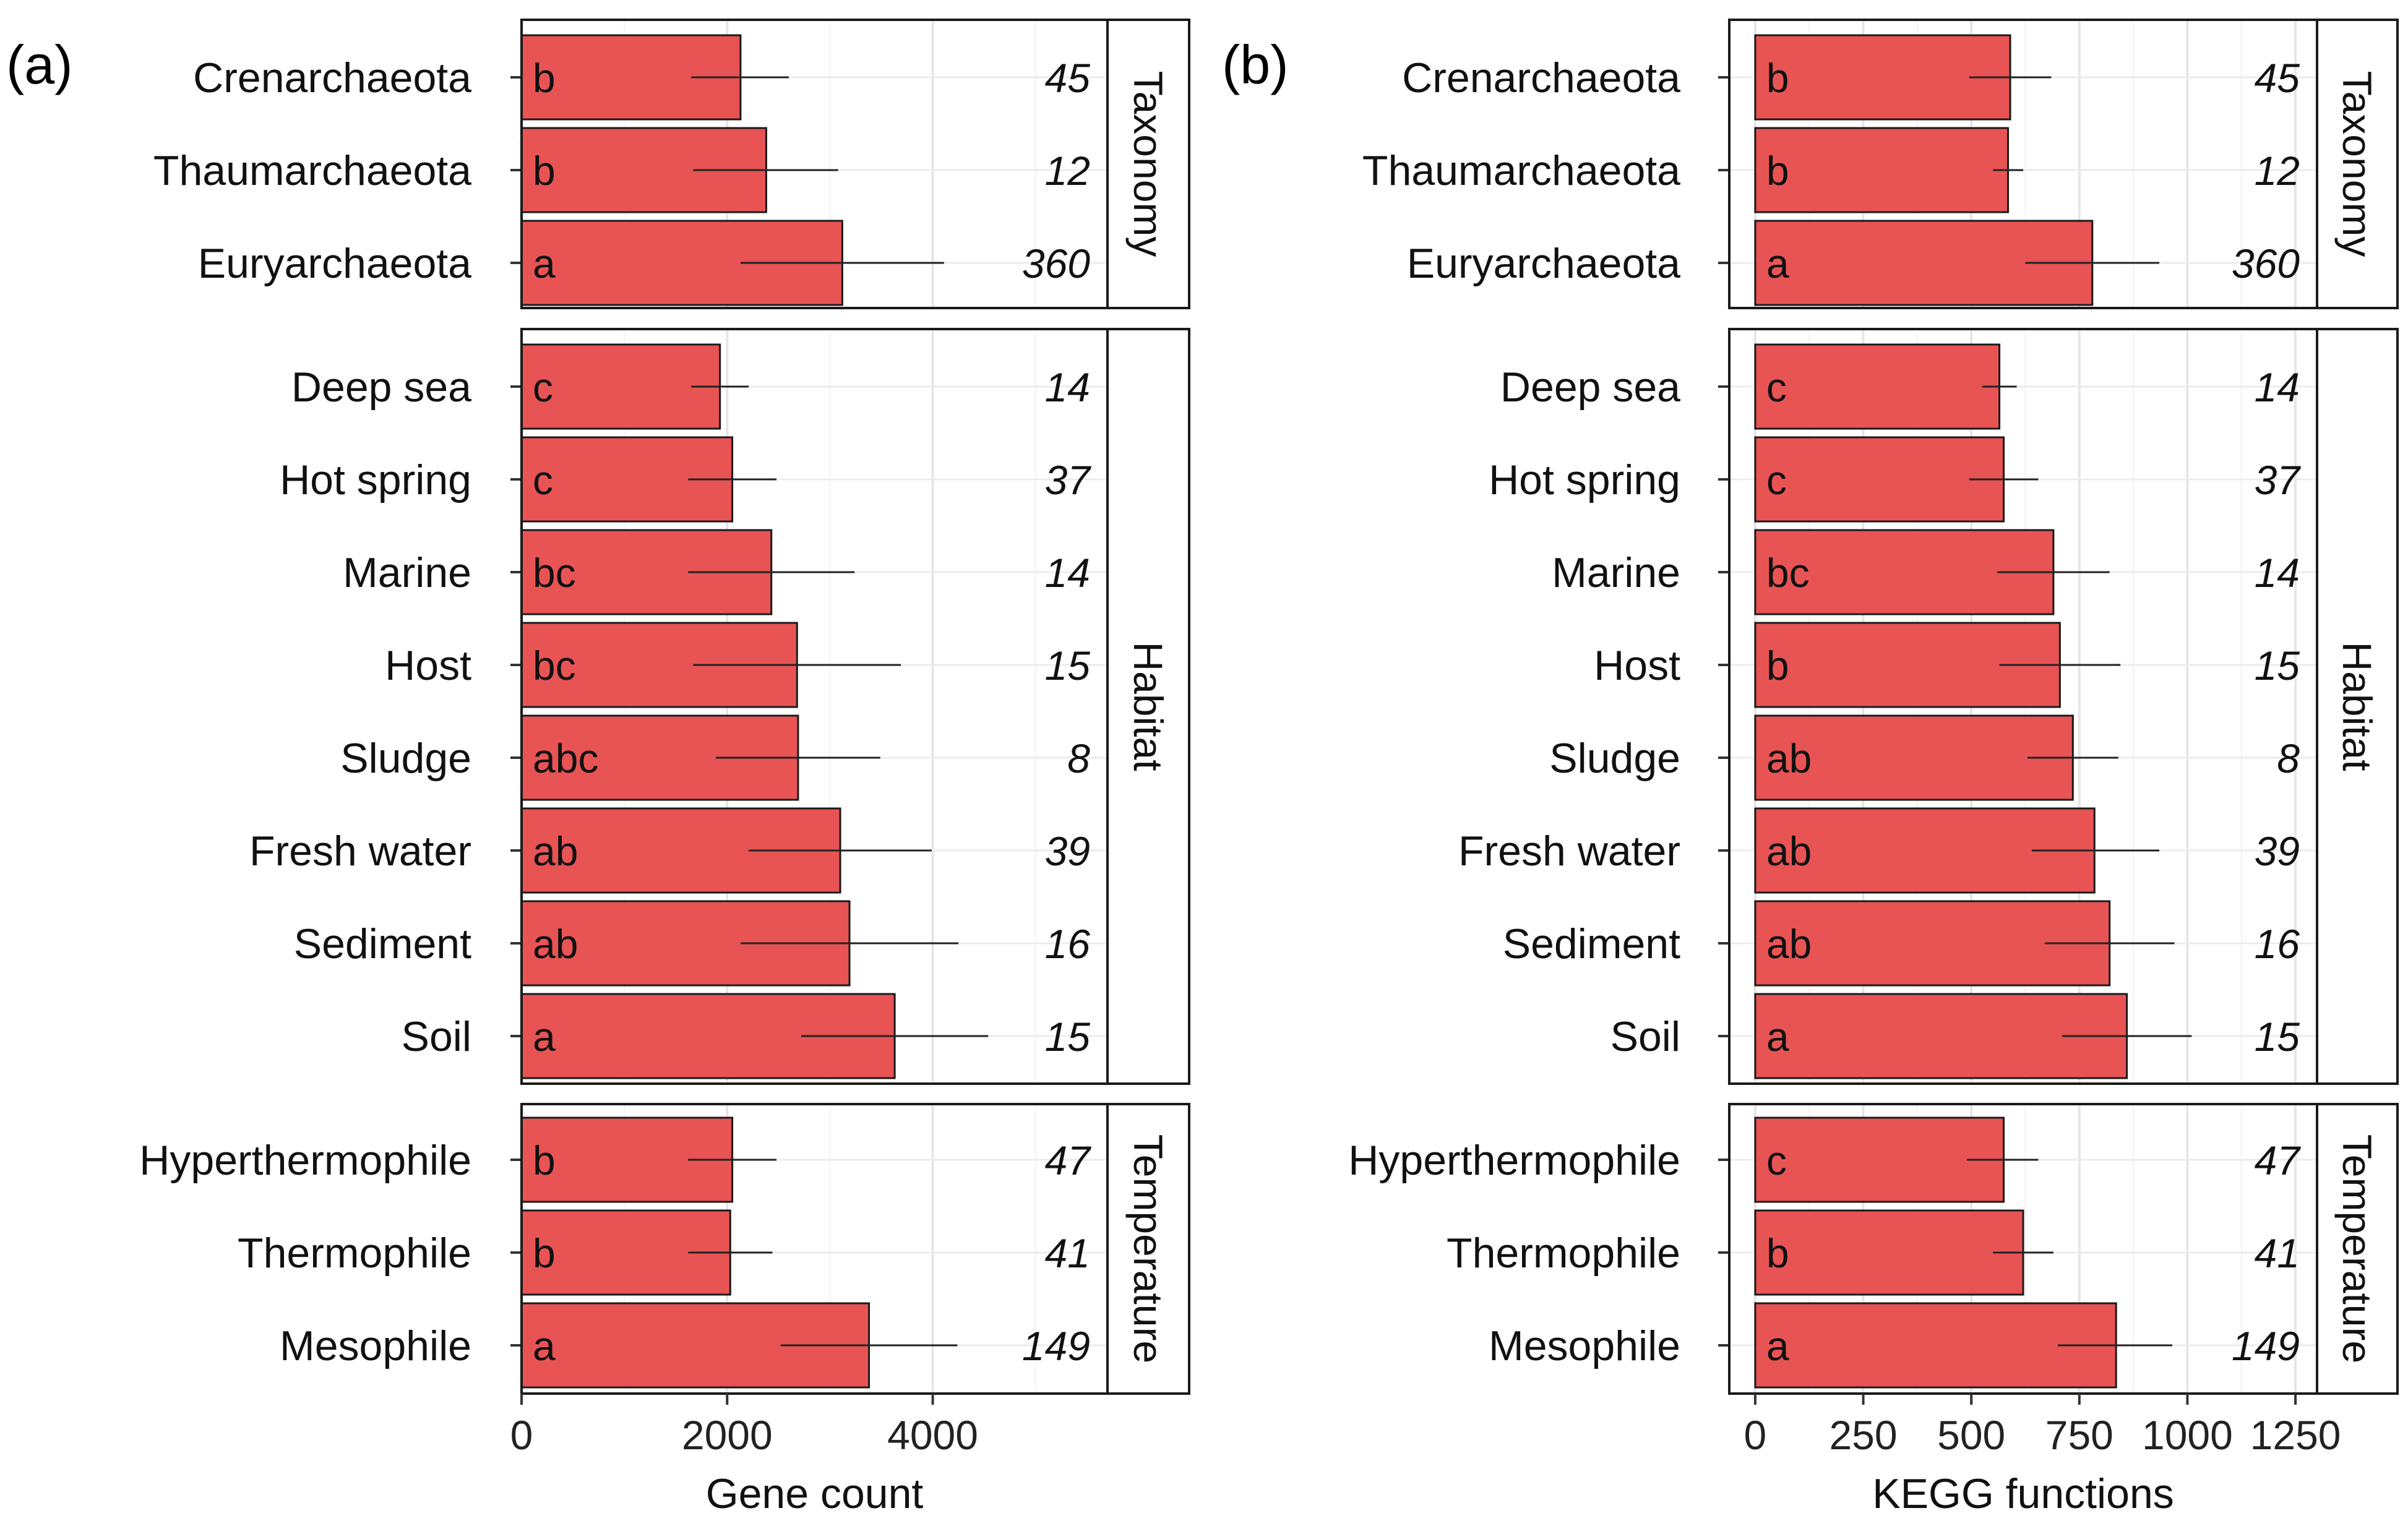 This screenshot has width=2408, height=1521. Describe the element at coordinates (1971, 1435) in the screenshot. I see `x-tick-label: 500` at that location.